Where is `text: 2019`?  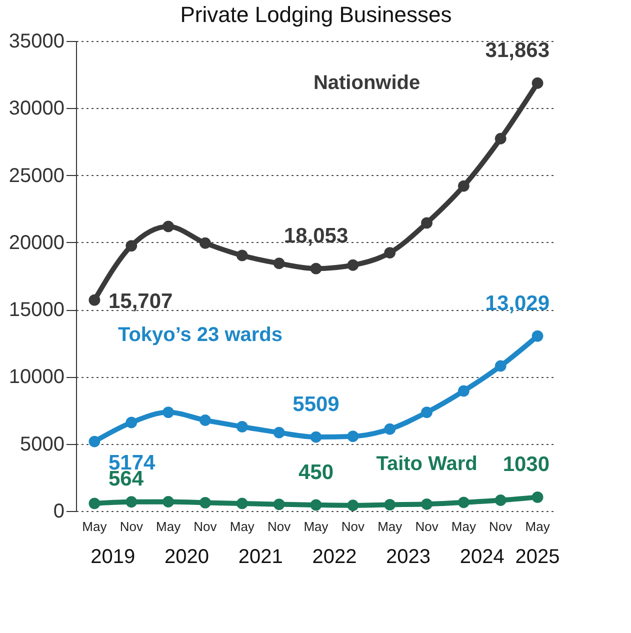
text: 2019 is located at coordinates (113, 557).